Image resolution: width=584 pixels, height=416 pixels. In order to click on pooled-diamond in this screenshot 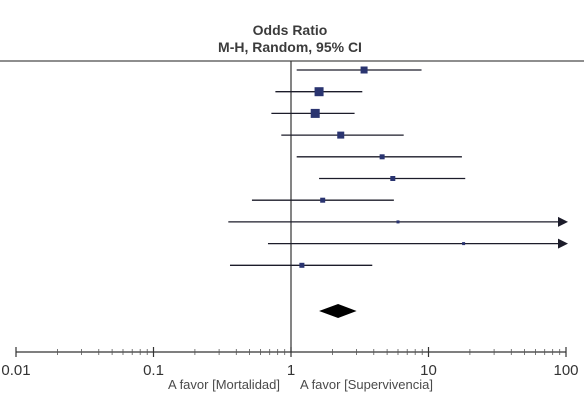, I will do `click(338, 311)`.